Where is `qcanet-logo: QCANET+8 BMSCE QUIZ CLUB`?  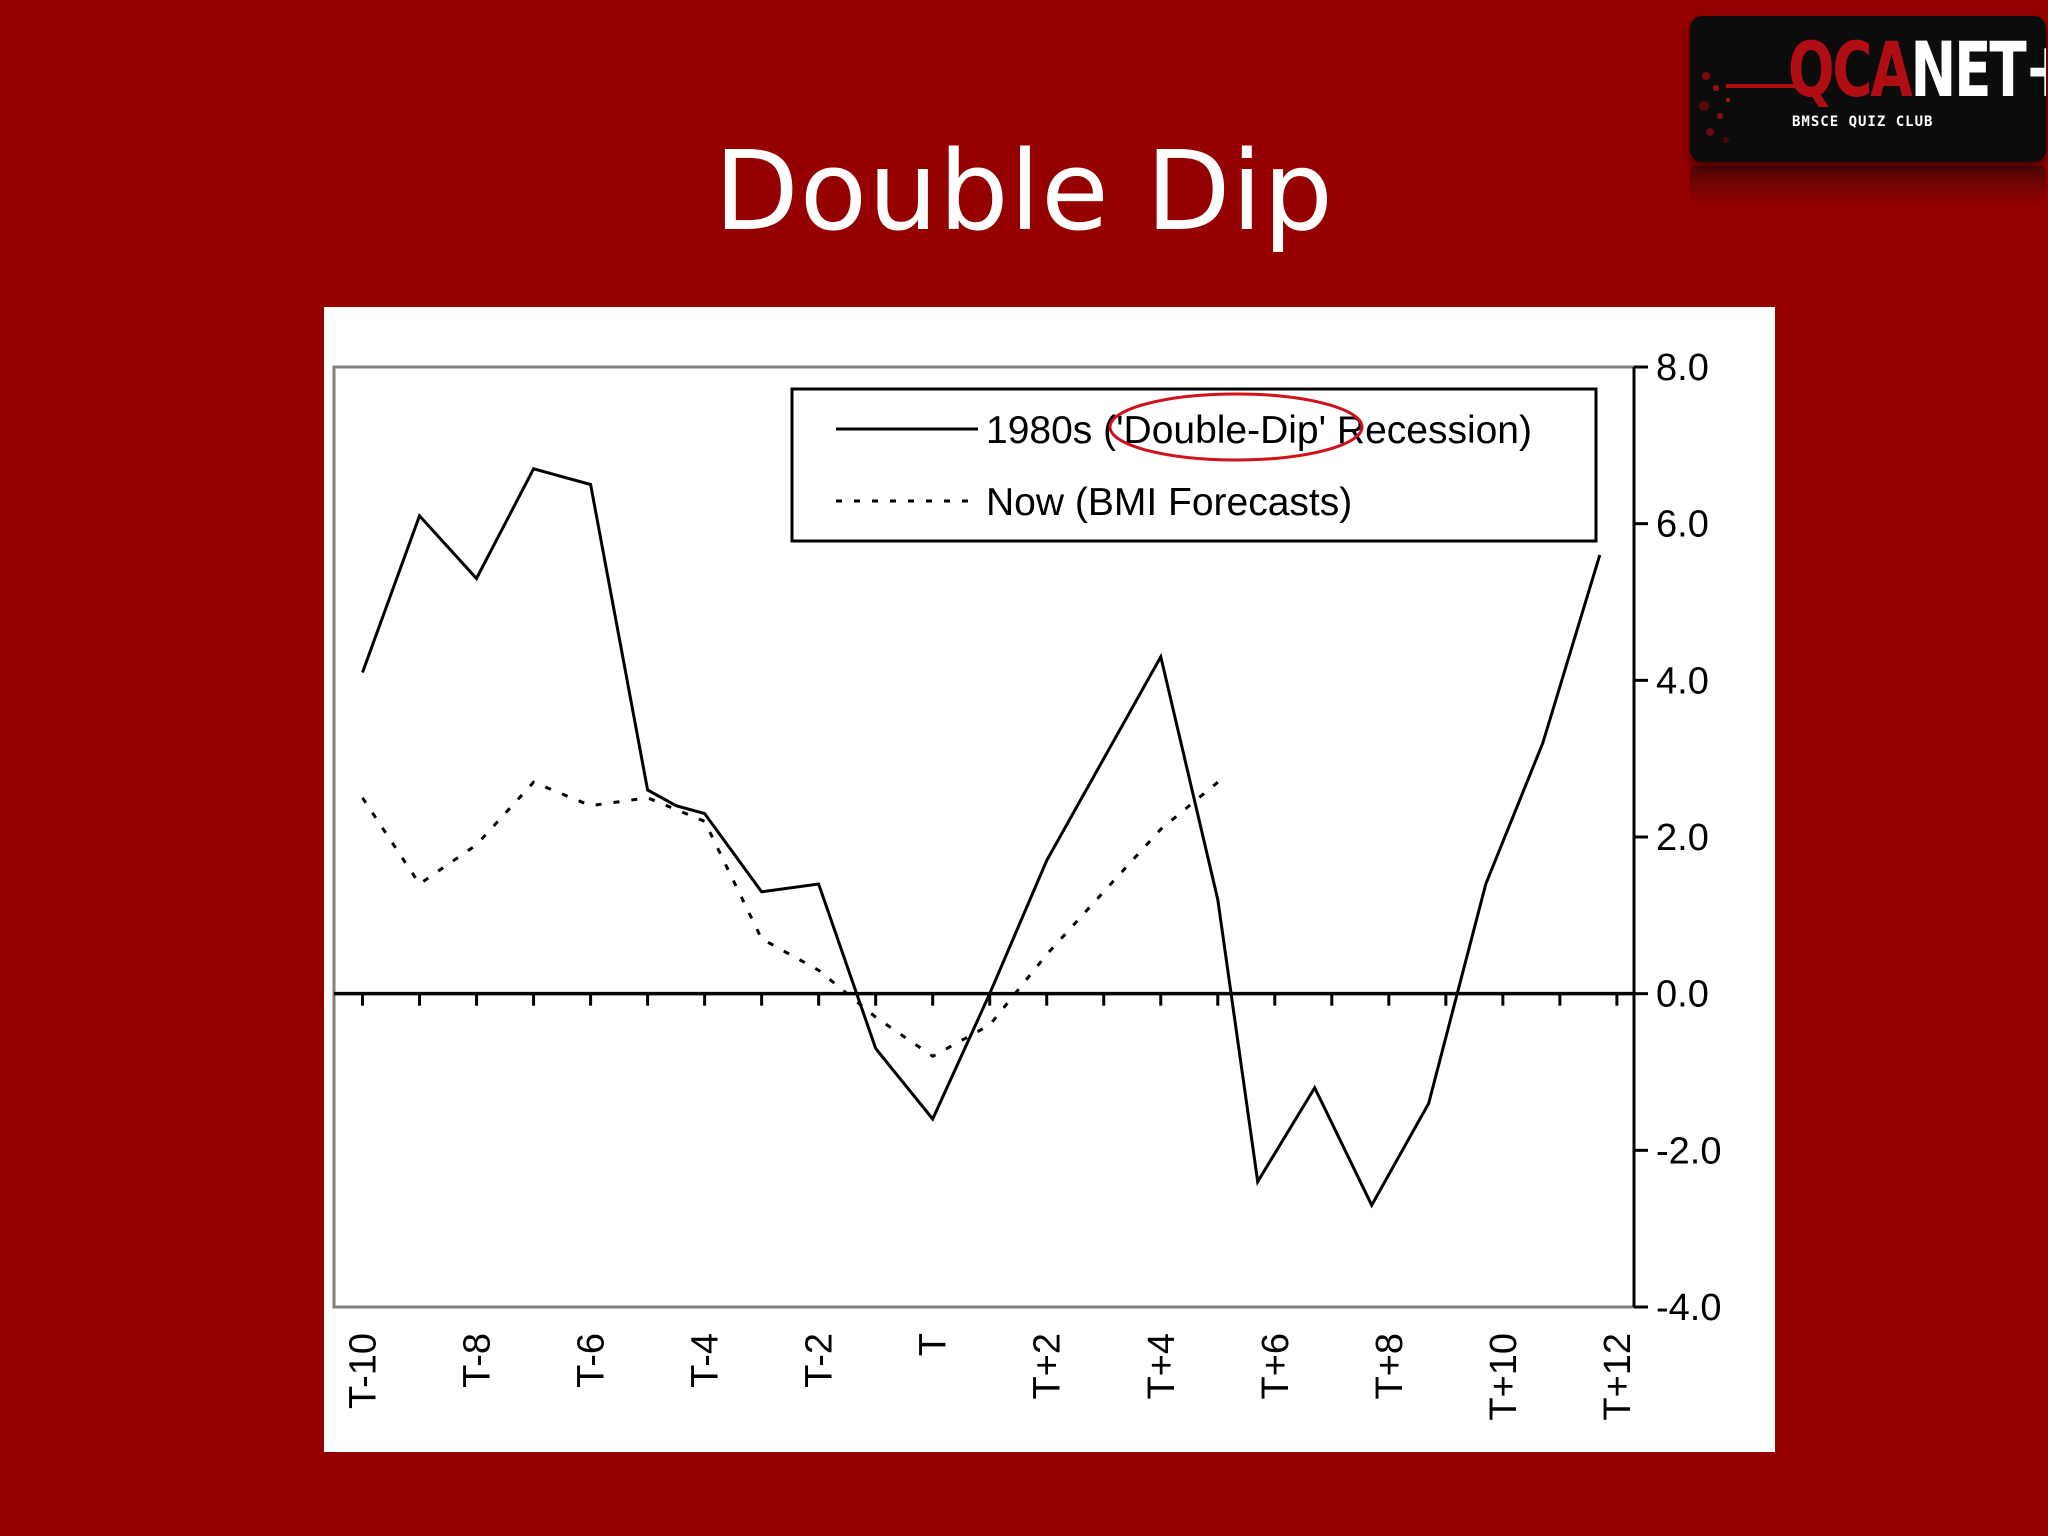
qcanet-logo: QCANET+8 BMSCE QUIZ CLUB is located at coordinates (1868, 89).